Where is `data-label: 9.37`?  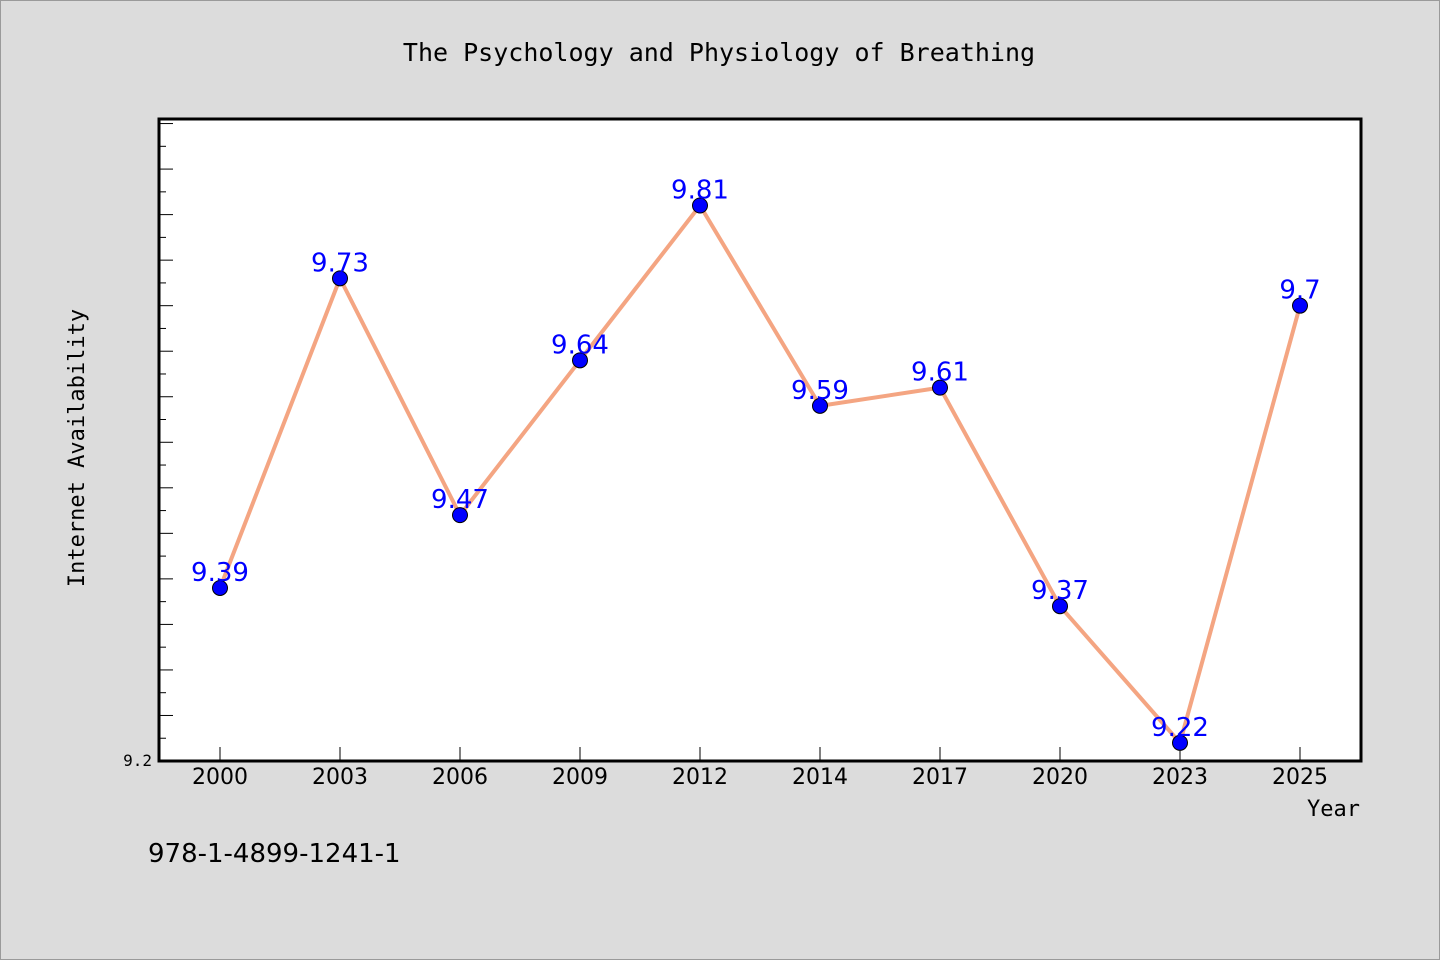 data-label: 9.37 is located at coordinates (1060, 591).